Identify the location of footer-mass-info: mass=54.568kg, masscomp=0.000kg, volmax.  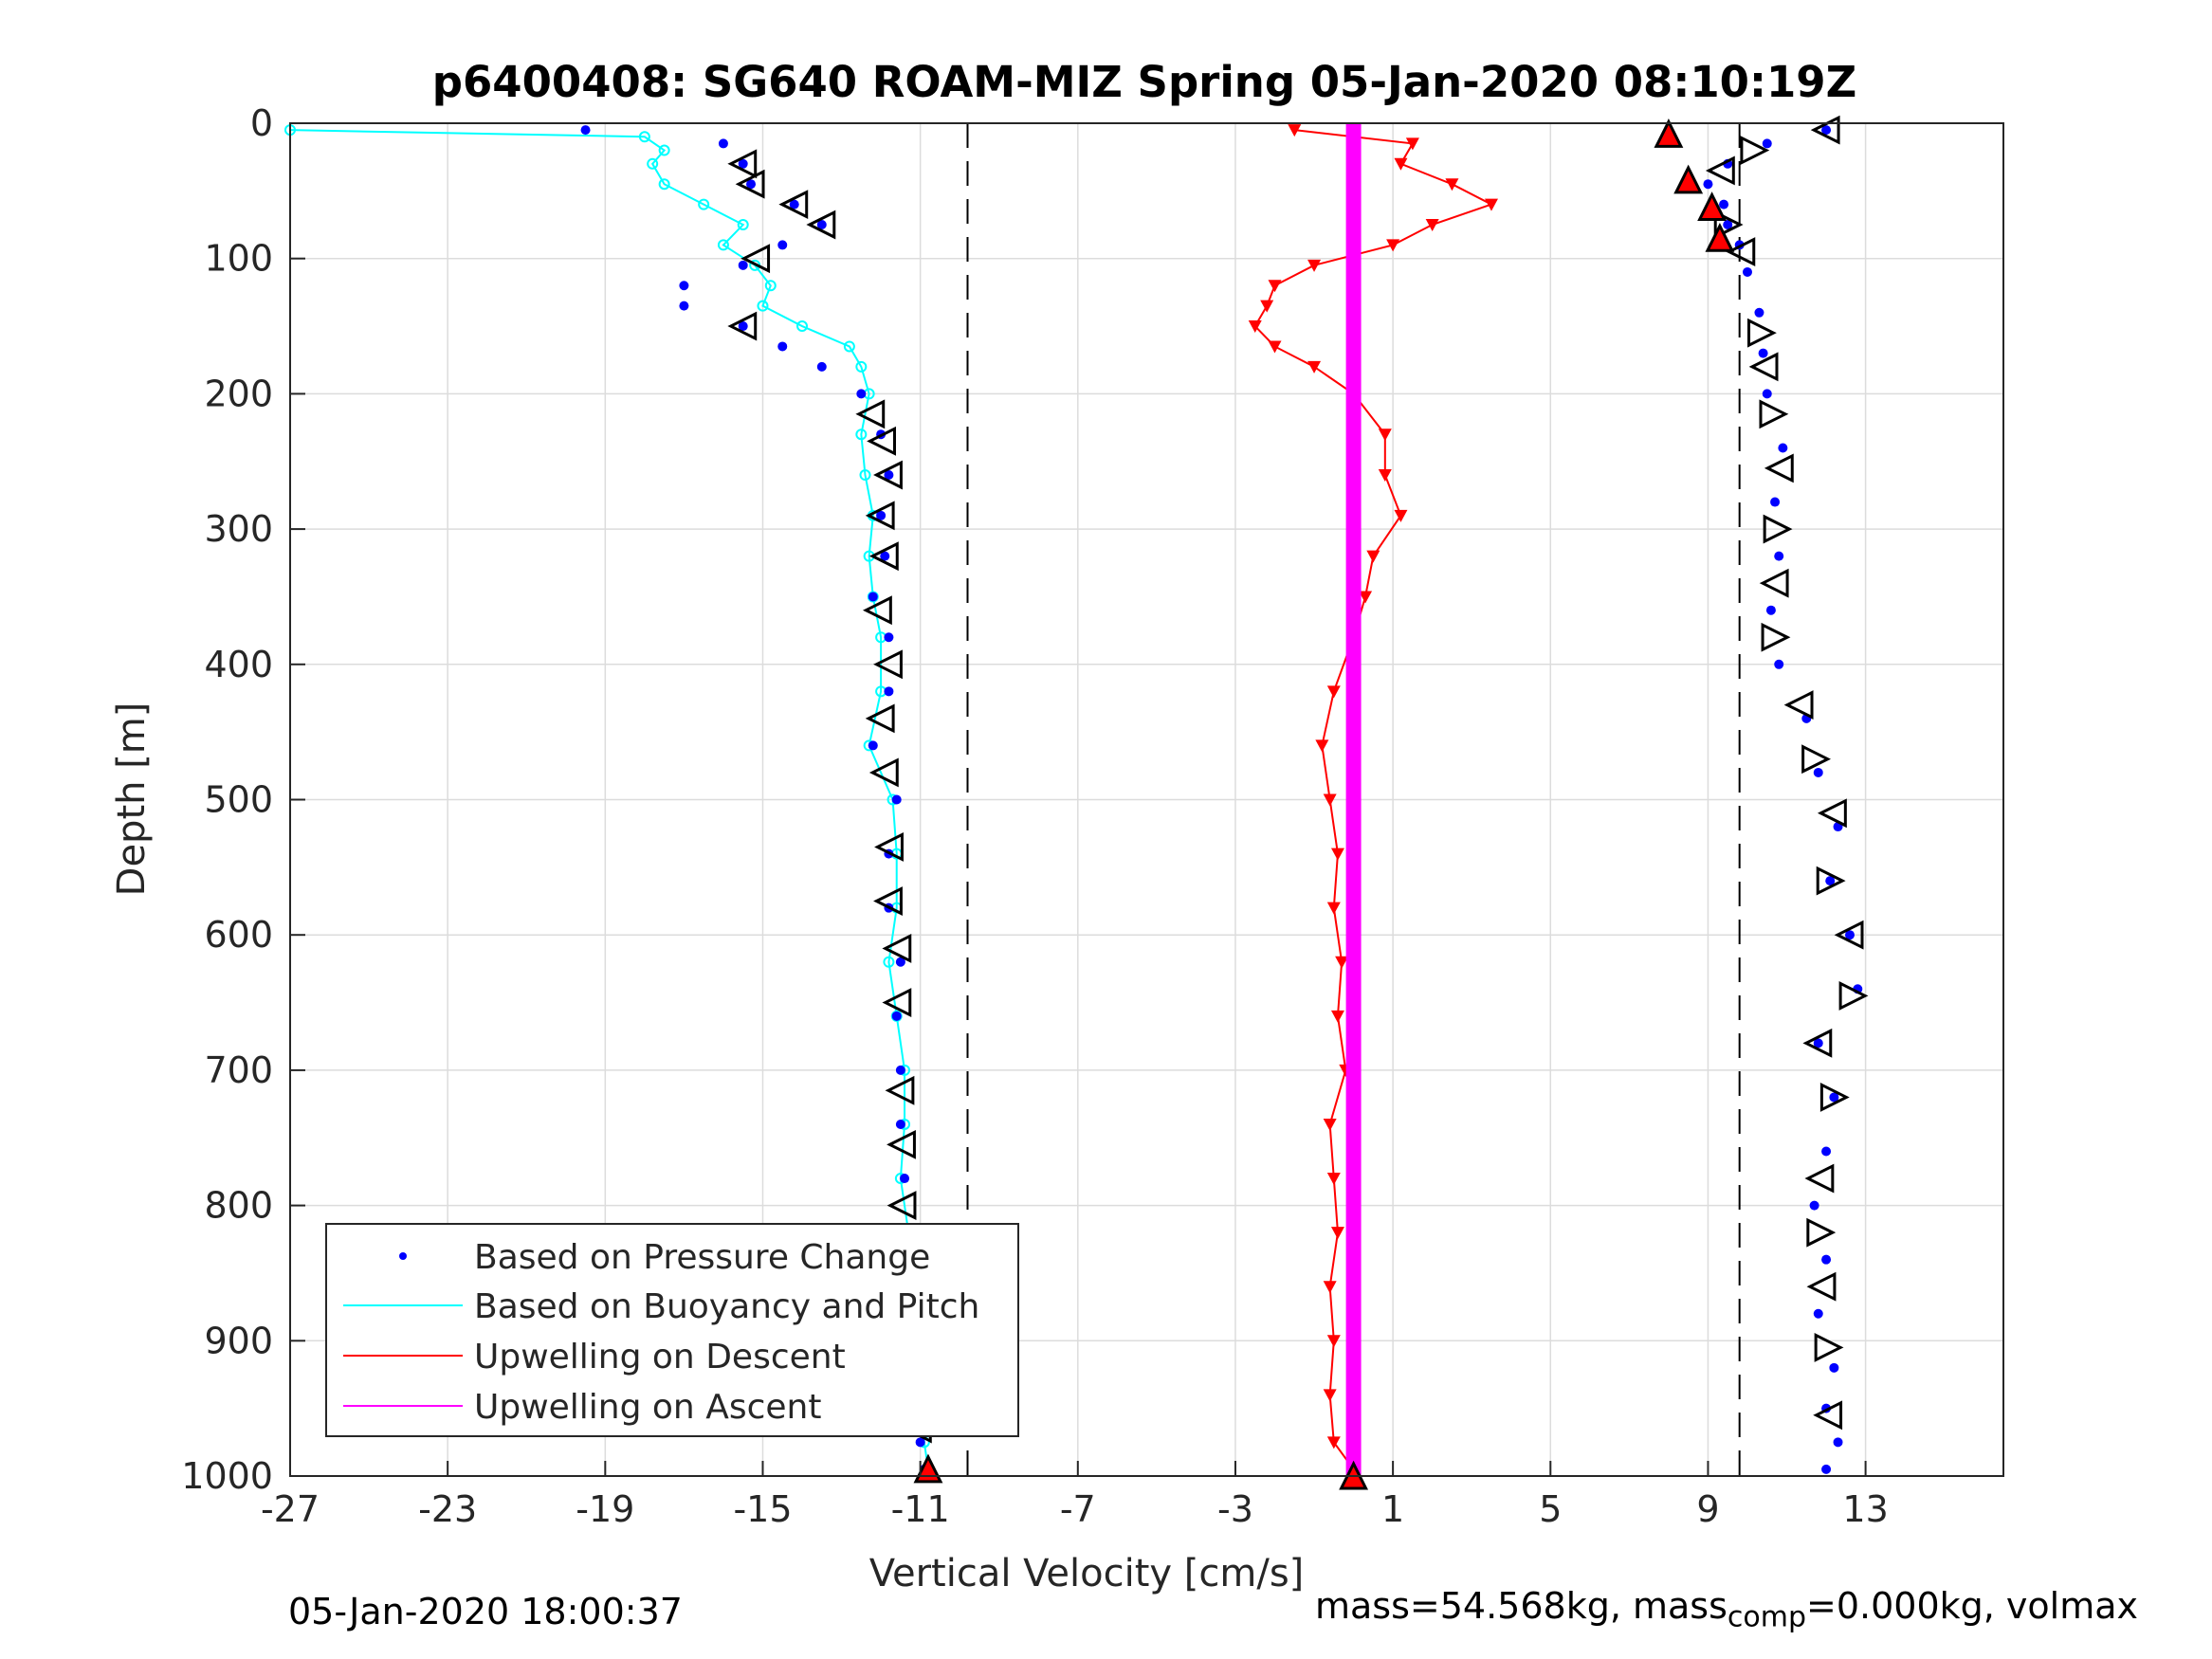
(1726, 1609).